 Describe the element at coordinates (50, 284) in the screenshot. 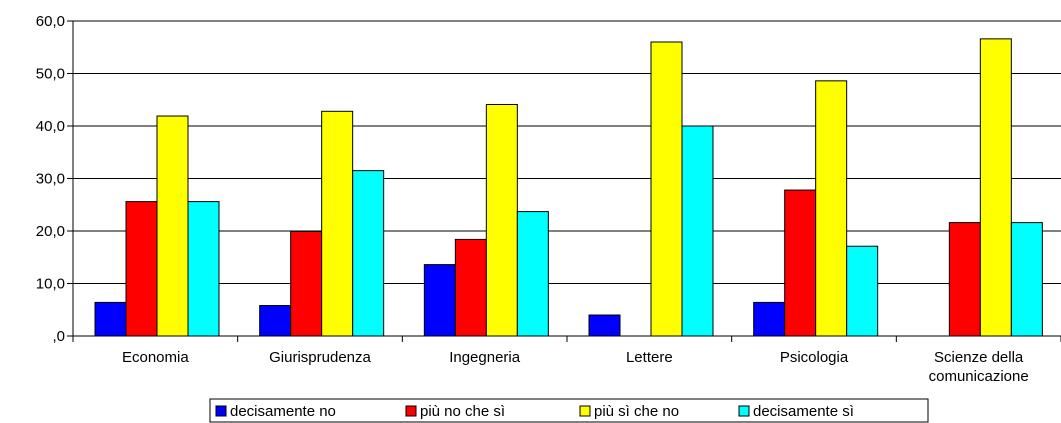

I see `y-tick-label: 10,0` at that location.